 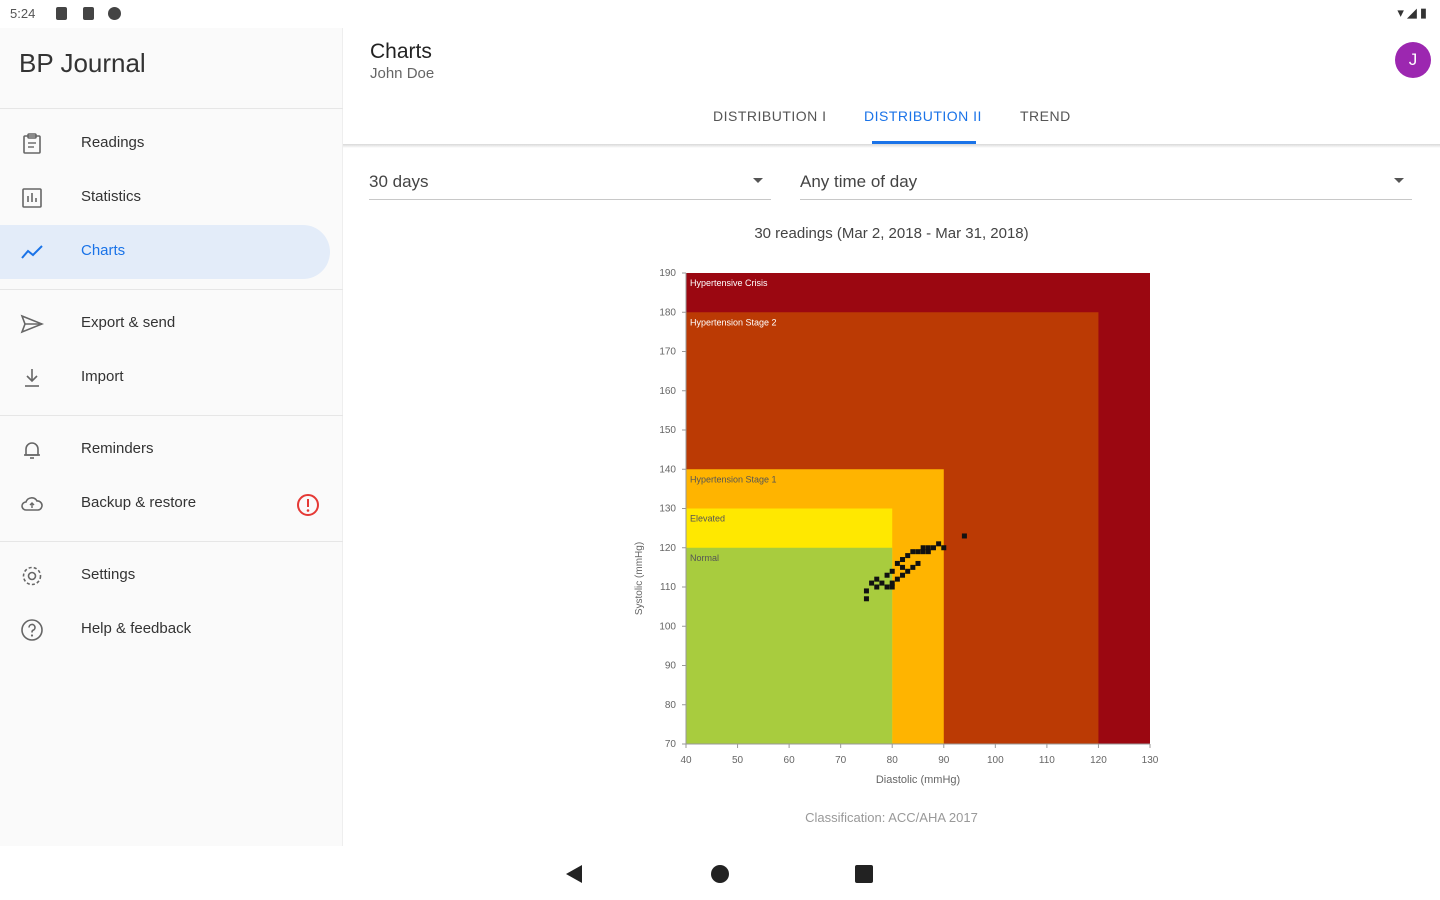 What do you see at coordinates (893, 760) in the screenshot?
I see `x-tick-label: 80` at bounding box center [893, 760].